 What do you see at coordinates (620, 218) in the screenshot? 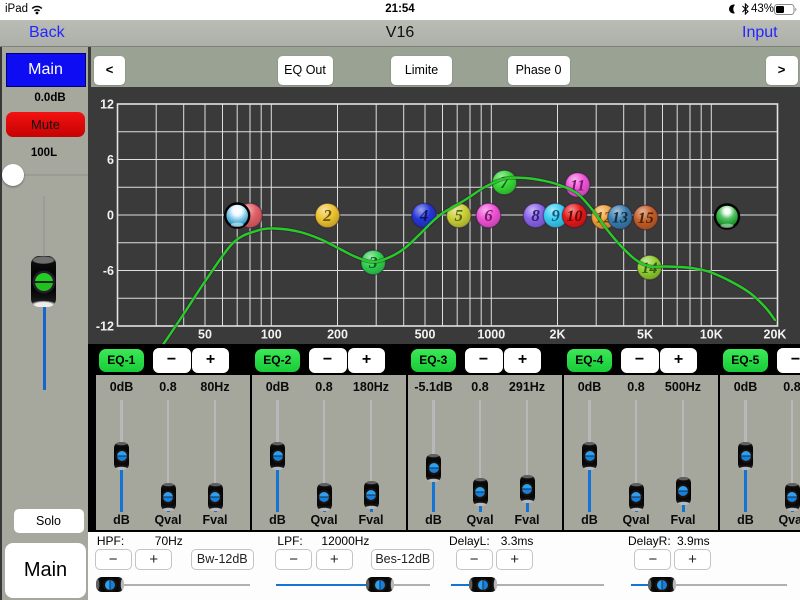
I see `svg-text: 13` at bounding box center [620, 218].